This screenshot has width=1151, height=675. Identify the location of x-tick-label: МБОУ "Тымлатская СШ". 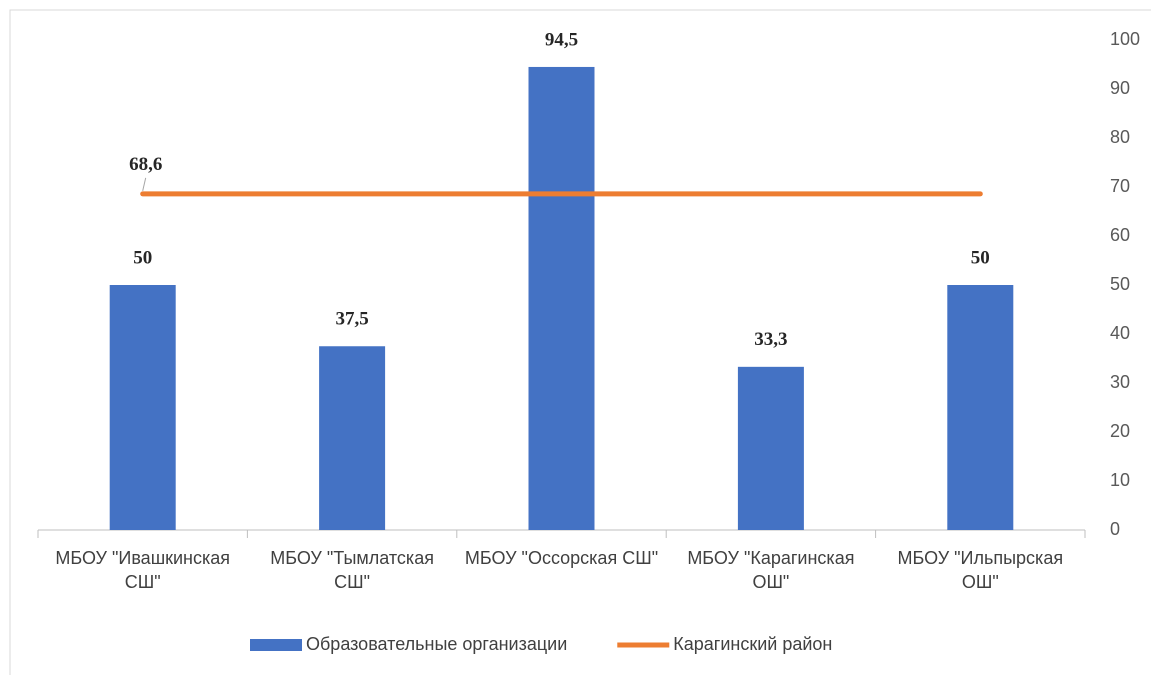
(352, 570).